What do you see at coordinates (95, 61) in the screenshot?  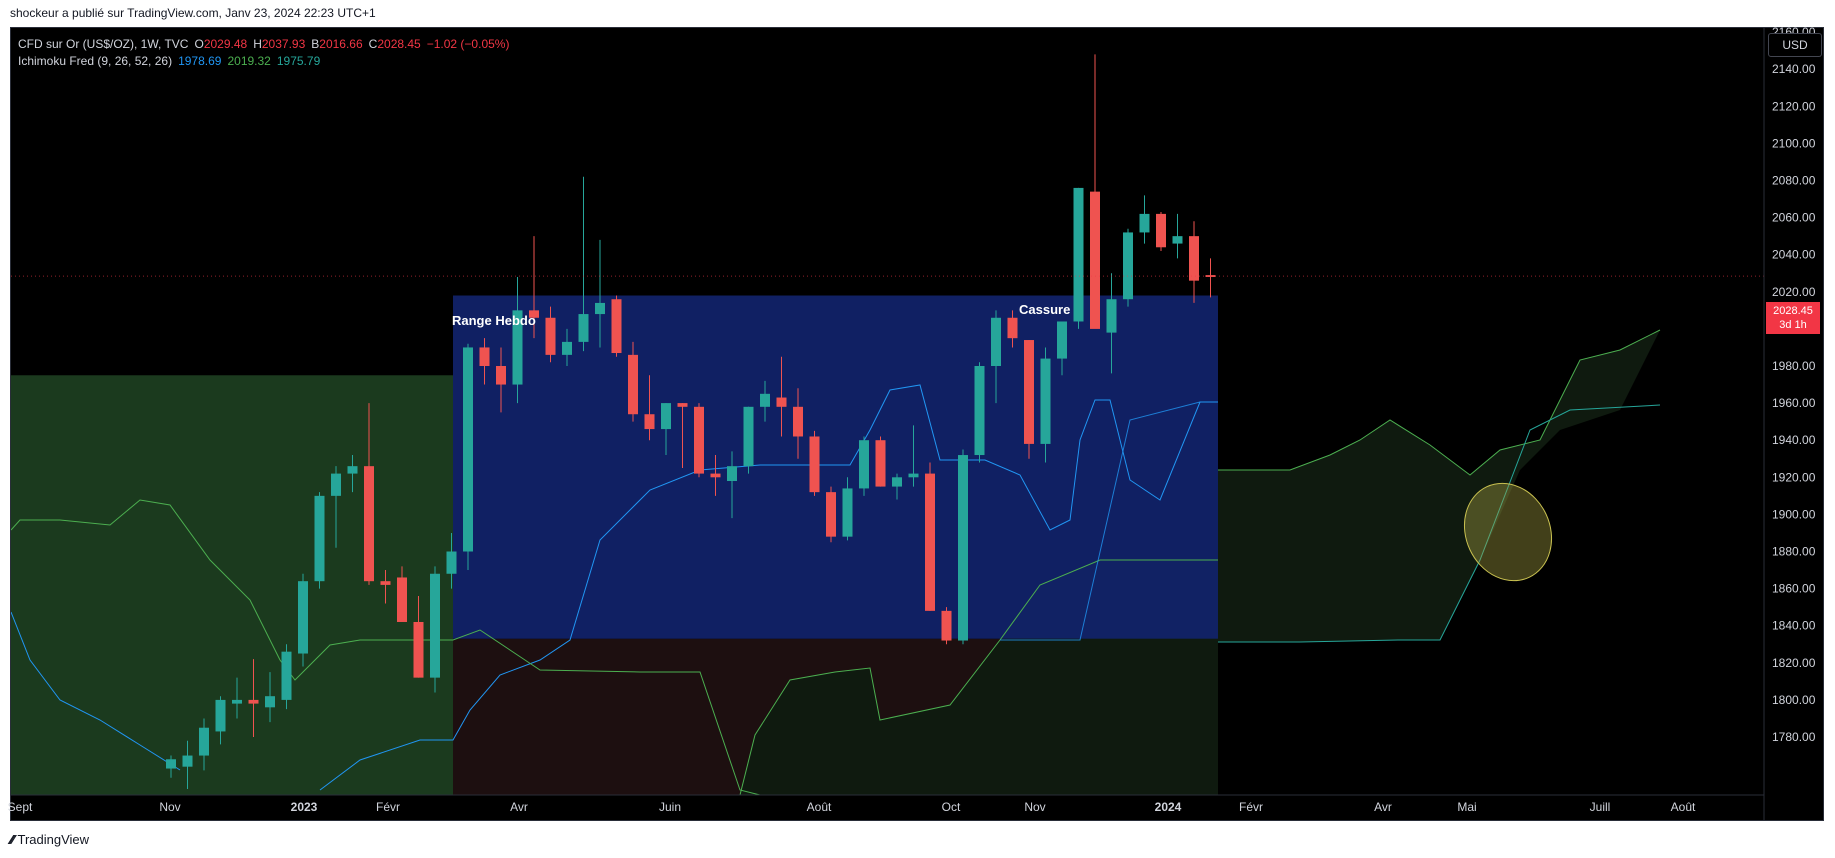 I see `legend-ichimoku-label: Ichimoku Fred (9, 26, 52, 26)` at bounding box center [95, 61].